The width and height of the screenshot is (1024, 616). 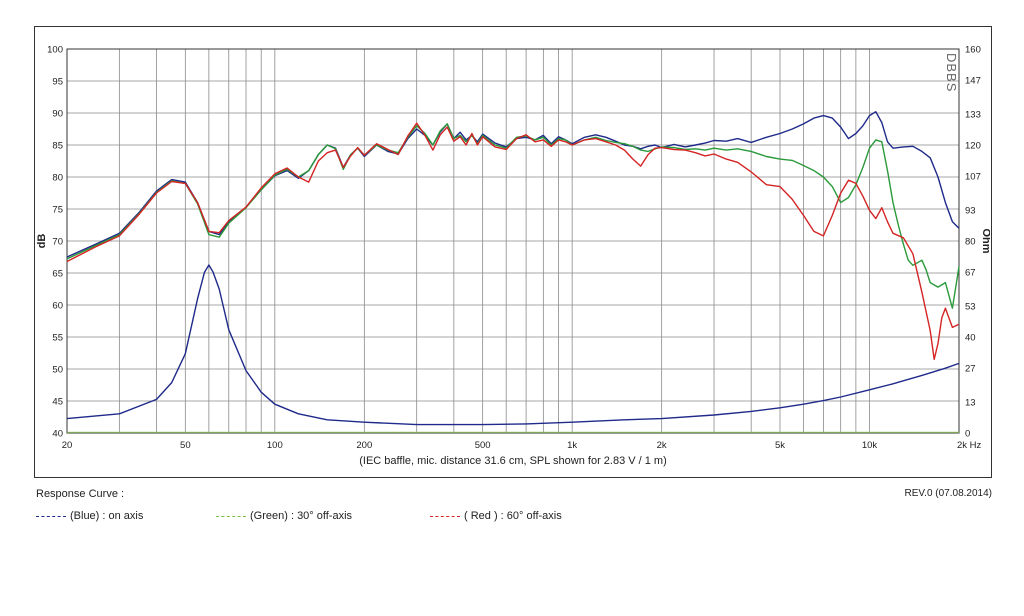 What do you see at coordinates (445, 516) in the screenshot?
I see `legend-swatch-red` at bounding box center [445, 516].